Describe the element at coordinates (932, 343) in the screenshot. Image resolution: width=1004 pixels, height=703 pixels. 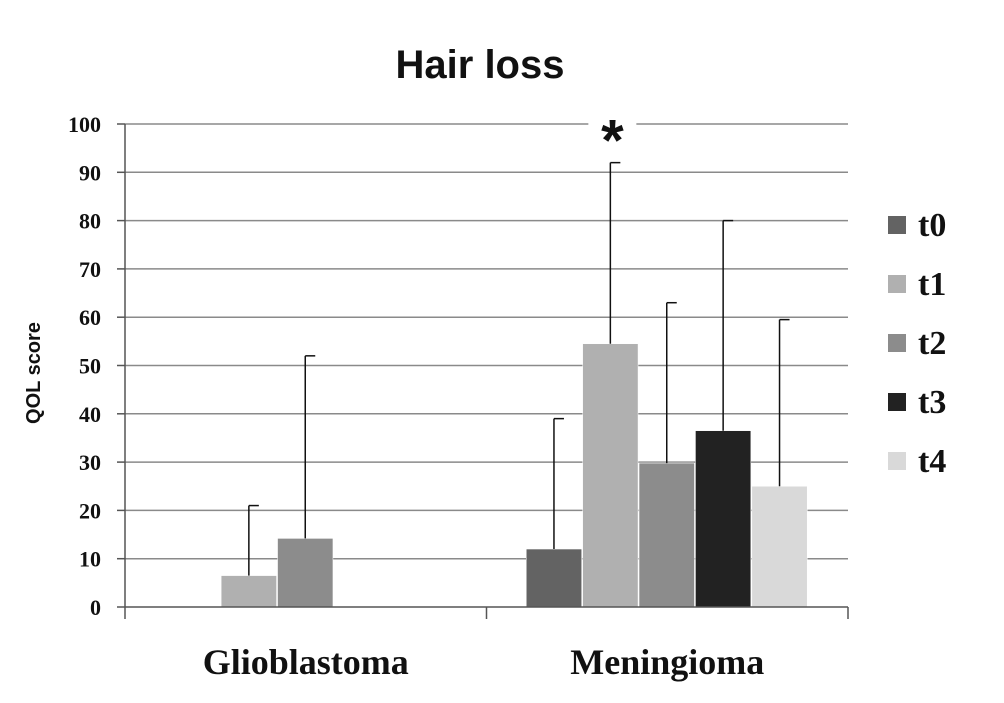
I see `legend-label-t2: t2` at that location.